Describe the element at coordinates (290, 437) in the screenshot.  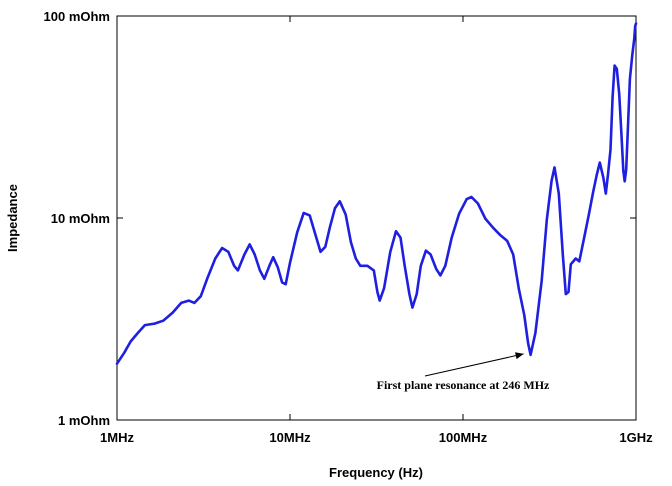
I see `x-tick-label: 10MHz` at that location.